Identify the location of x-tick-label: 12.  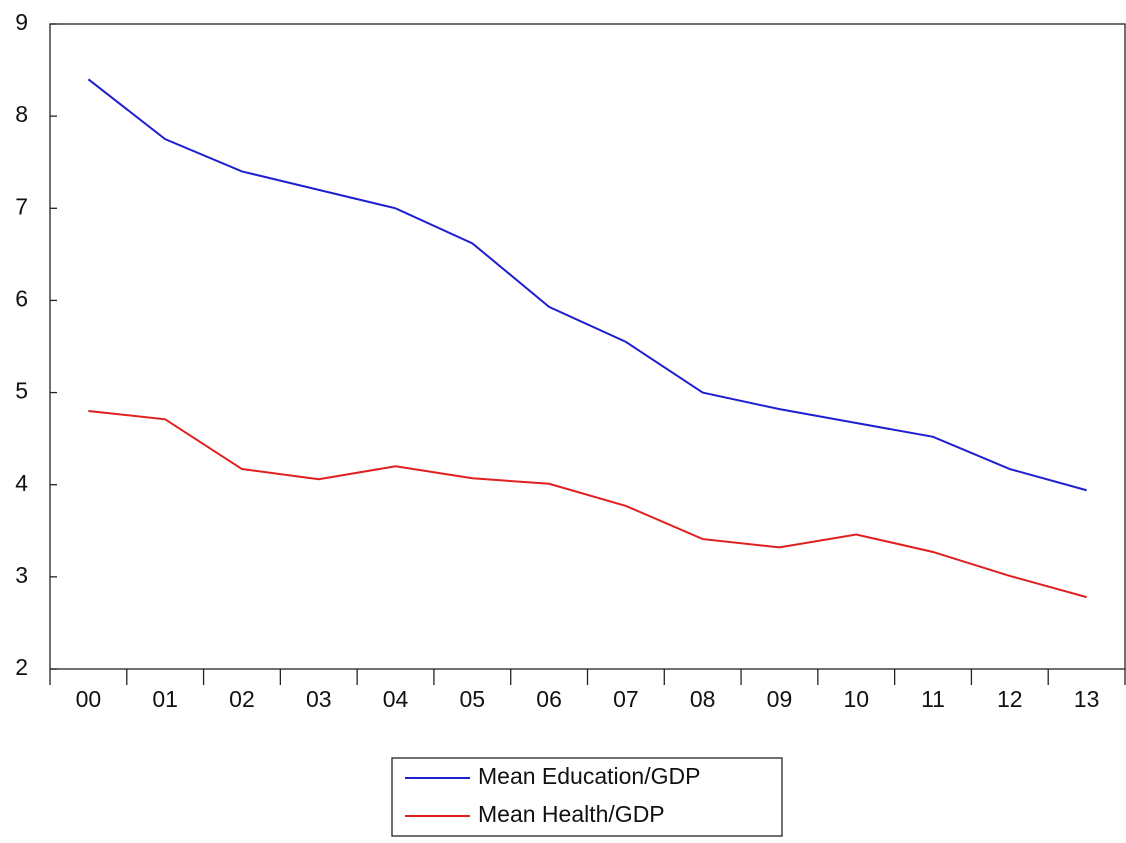
(1010, 699).